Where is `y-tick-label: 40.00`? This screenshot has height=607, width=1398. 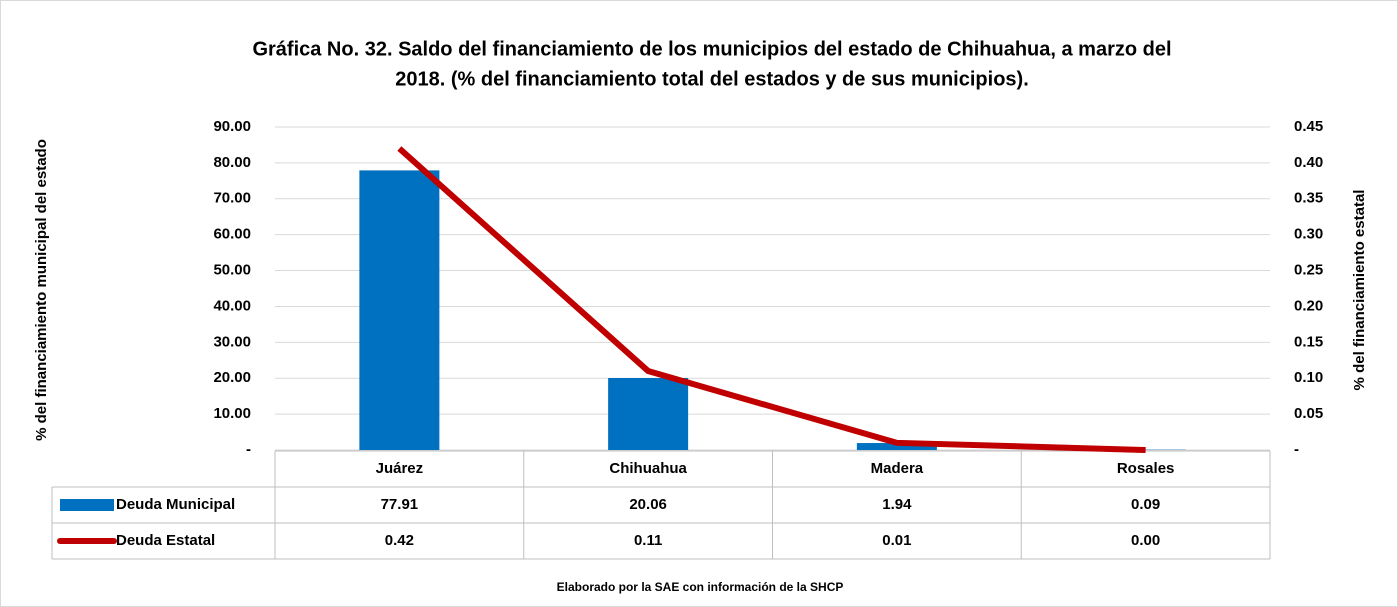 y-tick-label: 40.00 is located at coordinates (232, 305).